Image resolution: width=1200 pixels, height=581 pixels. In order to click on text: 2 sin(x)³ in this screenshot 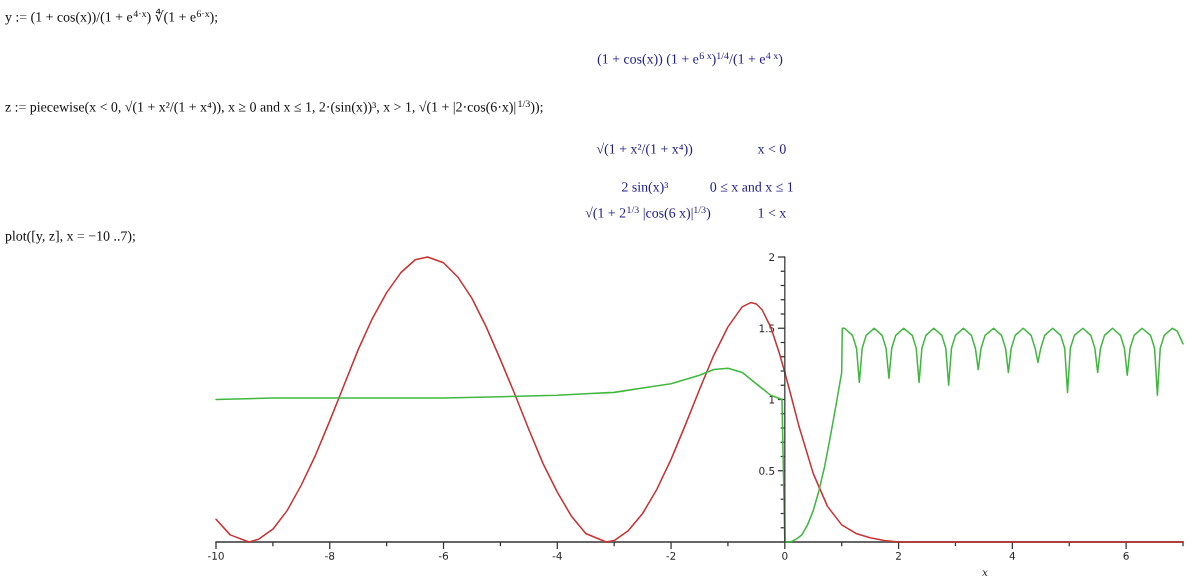, I will do `click(645, 188)`.